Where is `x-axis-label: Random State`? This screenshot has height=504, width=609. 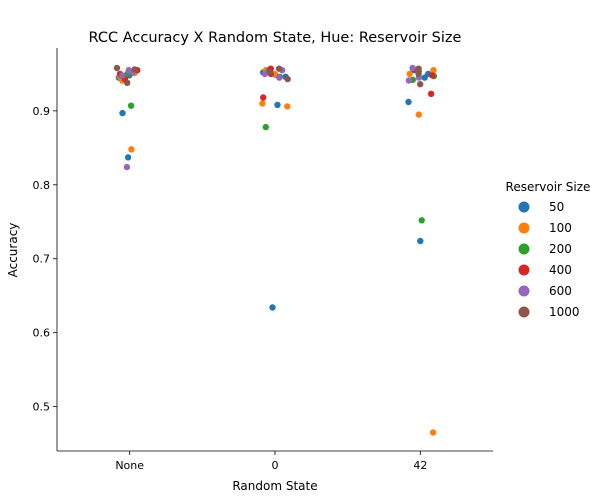 x-axis-label: Random State is located at coordinates (274, 486).